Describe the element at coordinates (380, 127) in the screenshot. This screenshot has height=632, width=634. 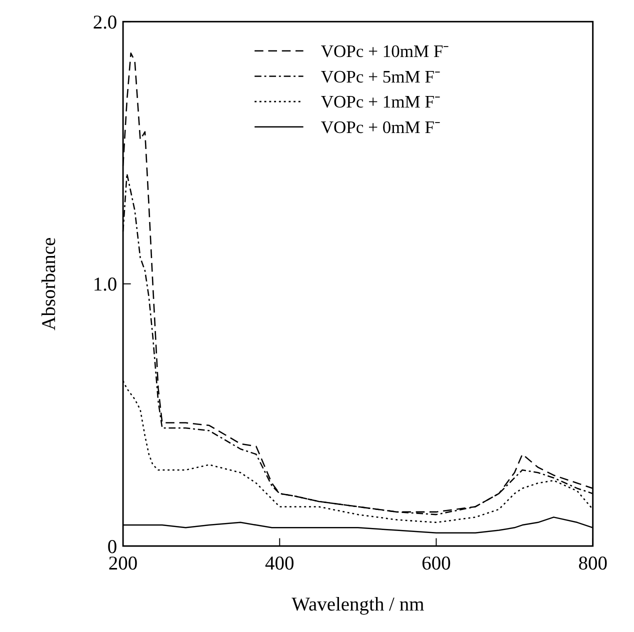
I see `legend-label: VOPc + 0mM F⁻` at that location.